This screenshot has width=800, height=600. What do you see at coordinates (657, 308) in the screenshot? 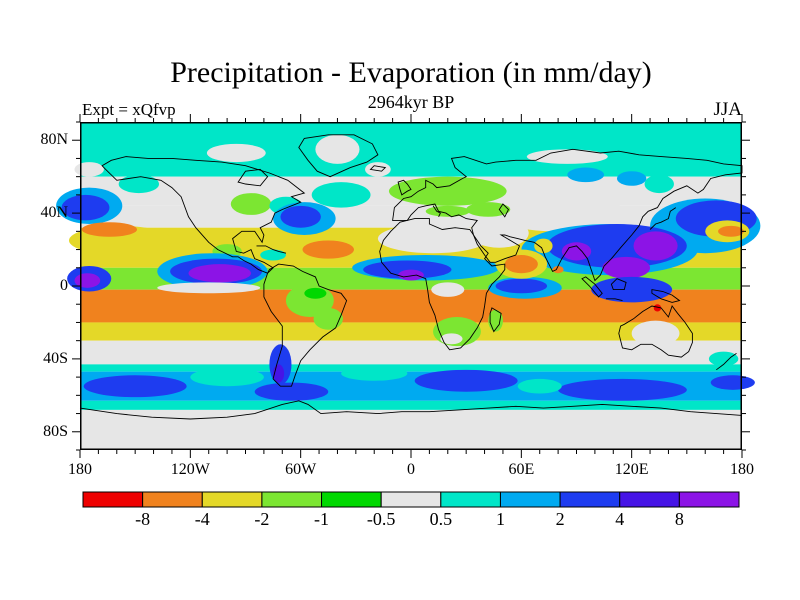
I see `field-feature-n-australia-dry-spot` at bounding box center [657, 308].